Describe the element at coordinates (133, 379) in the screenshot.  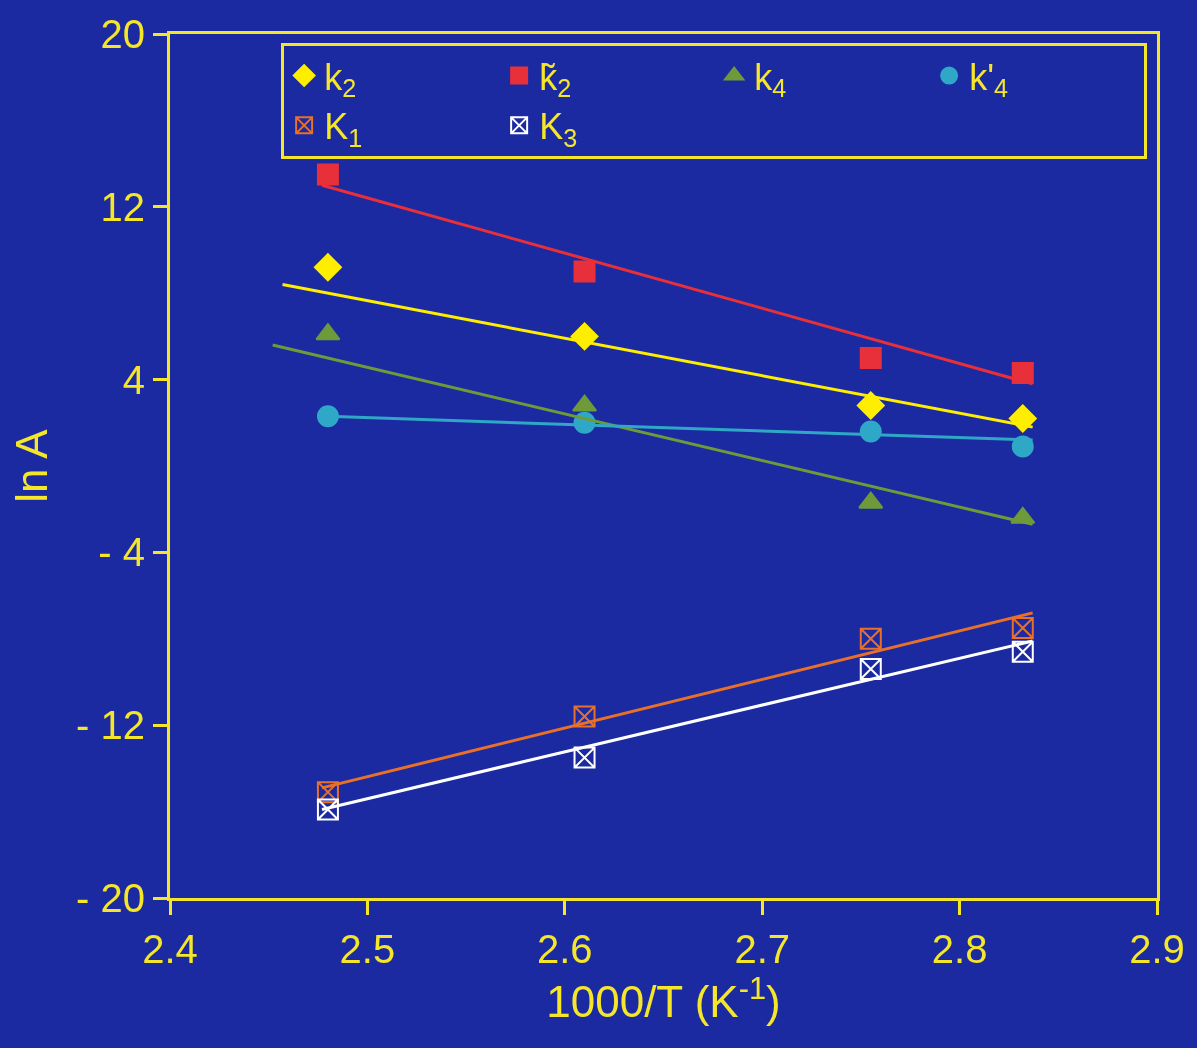
I see `y-tick-label: 4` at that location.